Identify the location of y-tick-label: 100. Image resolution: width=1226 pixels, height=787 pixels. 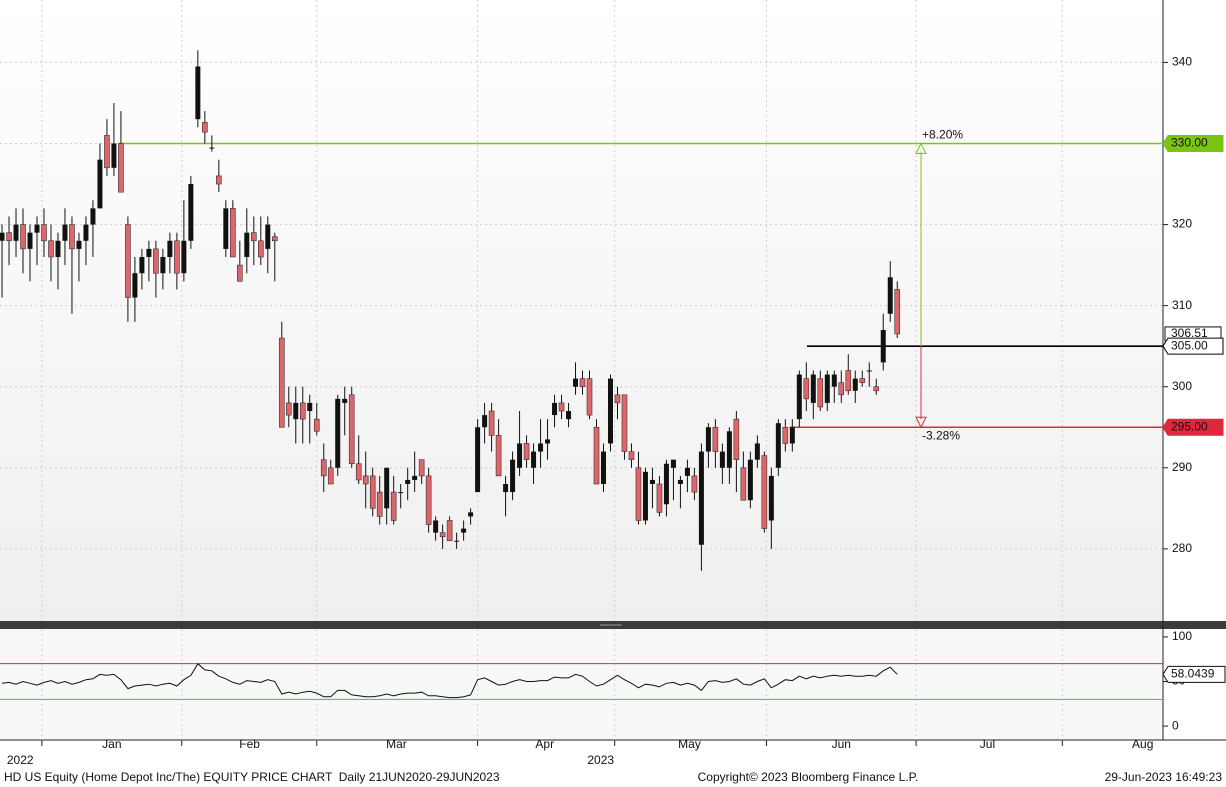
(1182, 636).